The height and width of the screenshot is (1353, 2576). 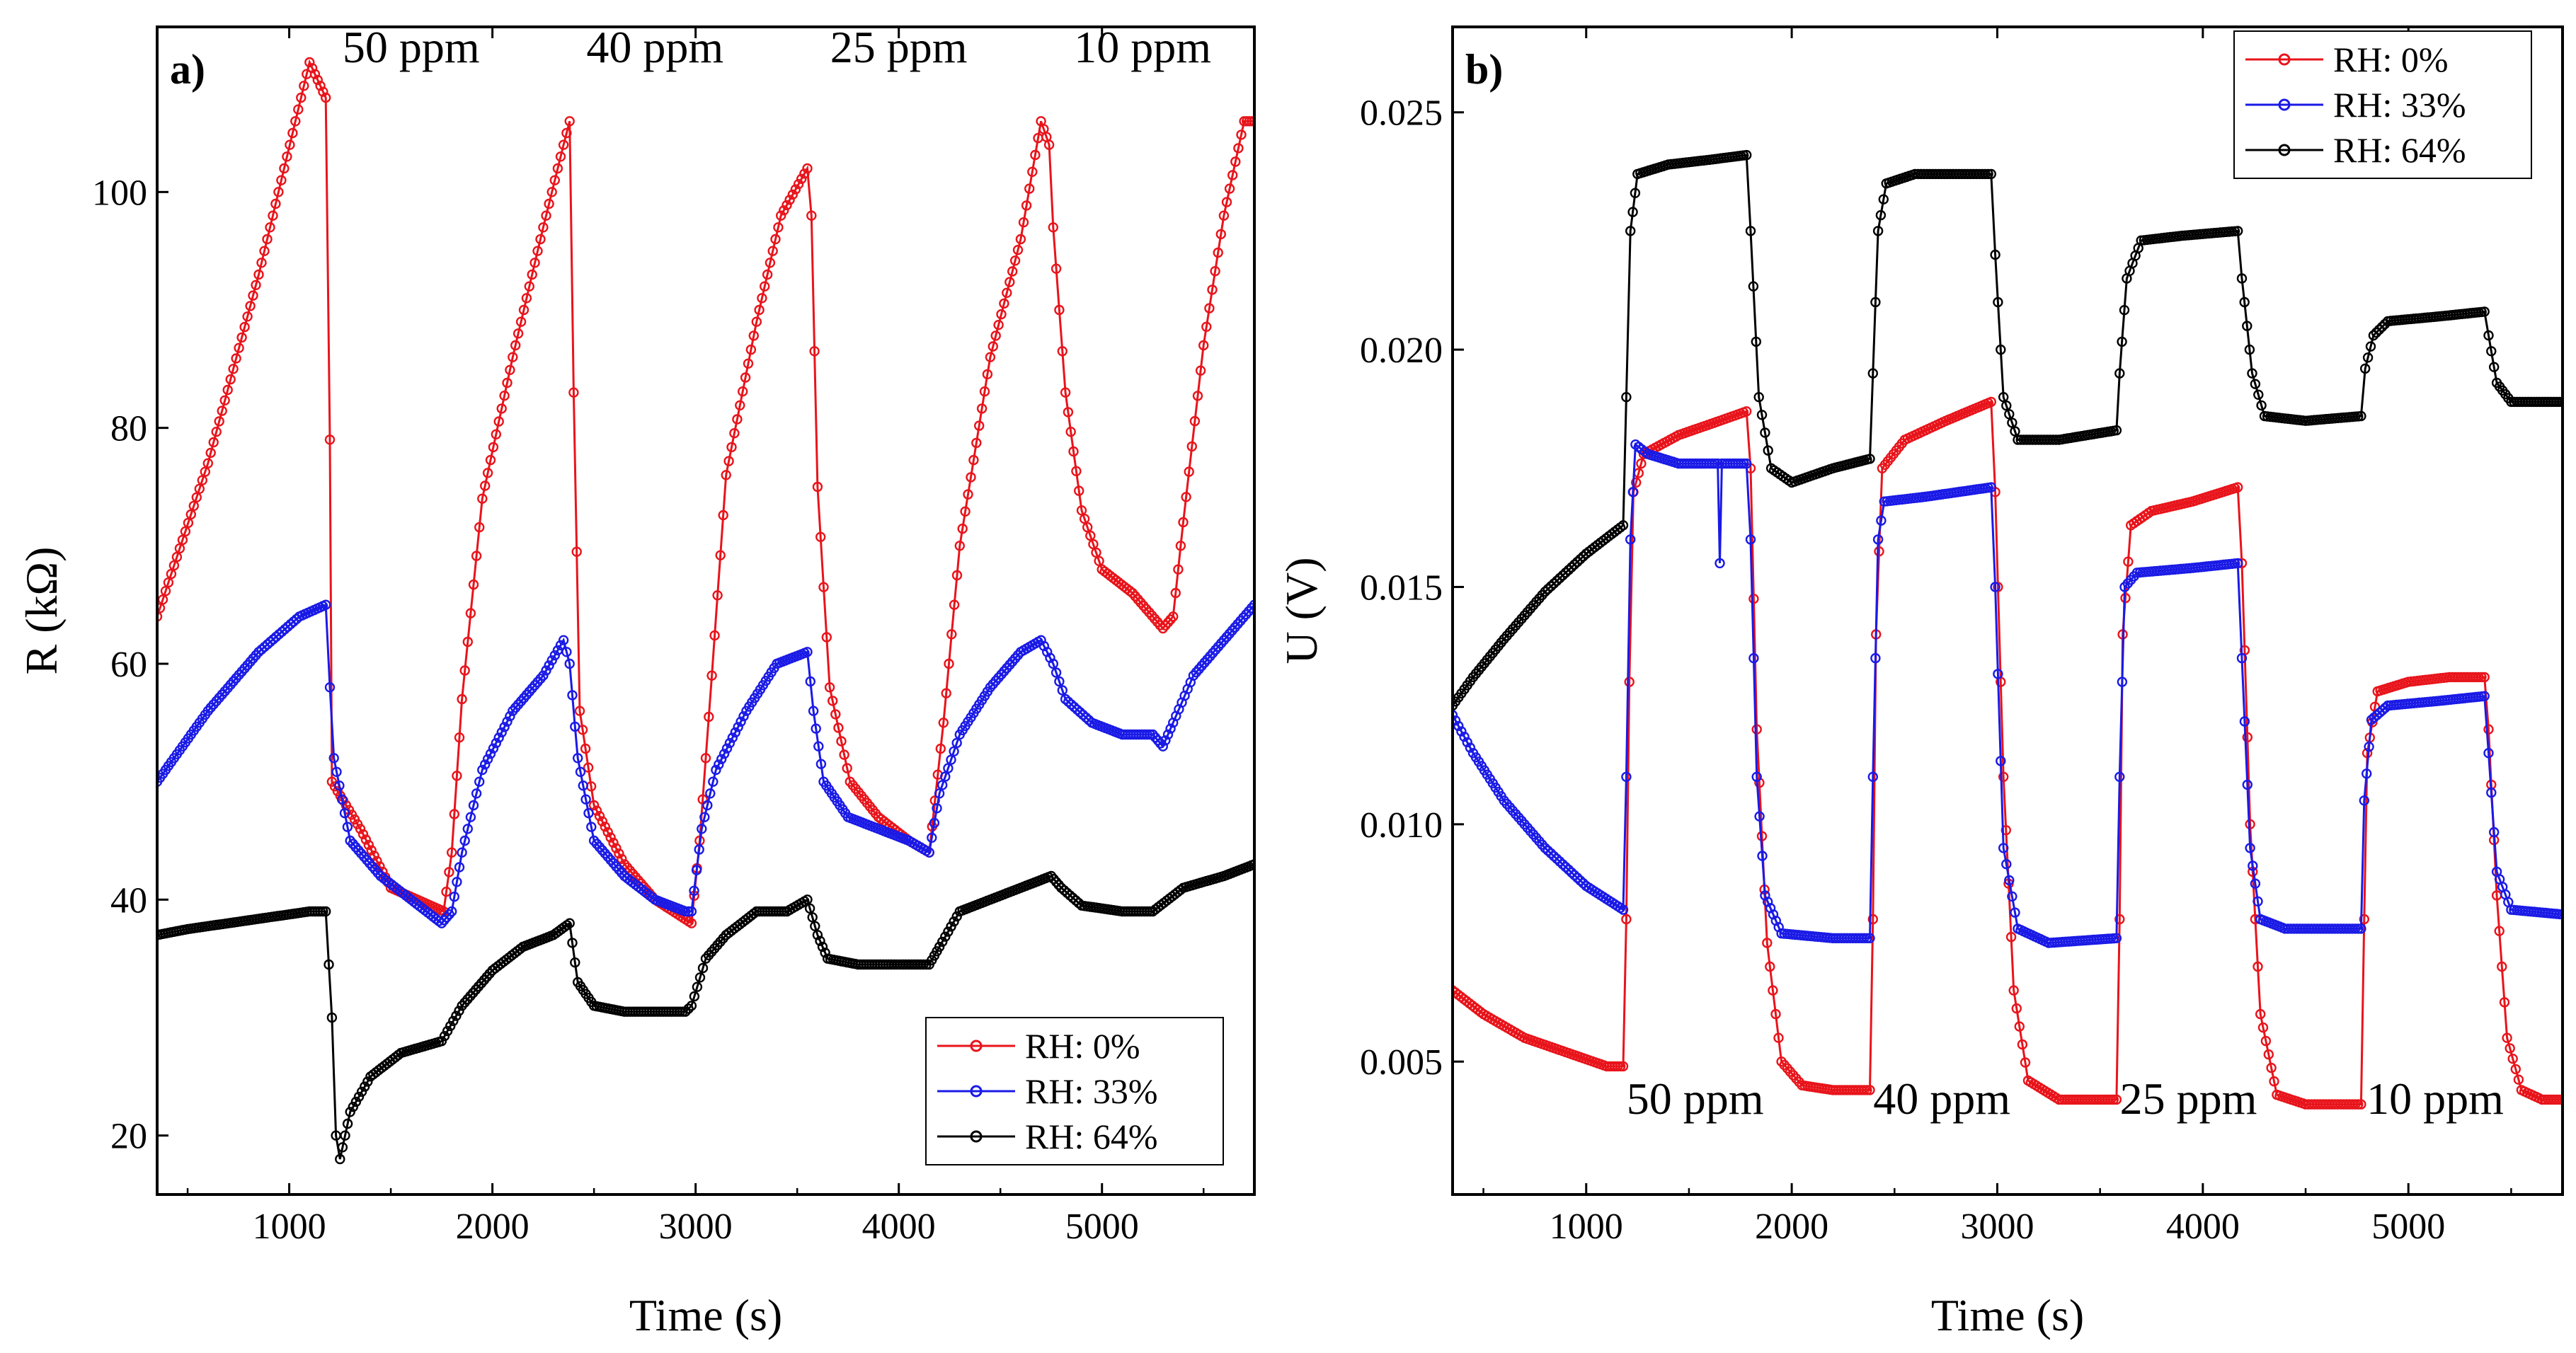 I want to click on panel-b-ytick-label-0: 0.005, so click(x=1401, y=1062).